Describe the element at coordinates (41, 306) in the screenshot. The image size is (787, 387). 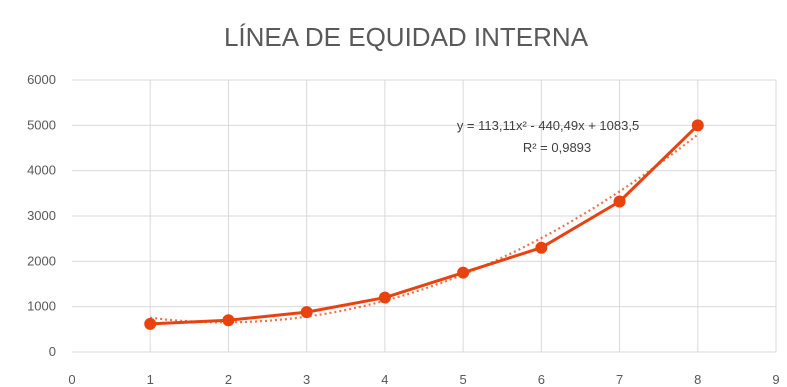
I see `y-tick-label: 1000` at that location.